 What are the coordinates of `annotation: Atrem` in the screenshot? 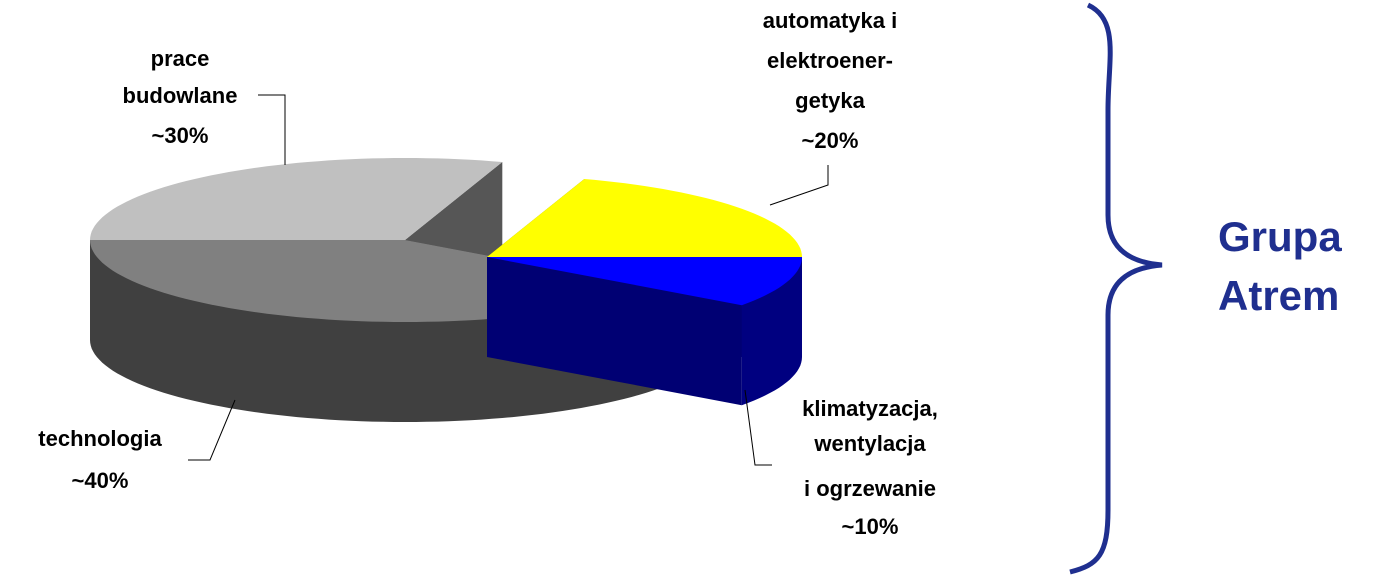 It's located at (1278, 295).